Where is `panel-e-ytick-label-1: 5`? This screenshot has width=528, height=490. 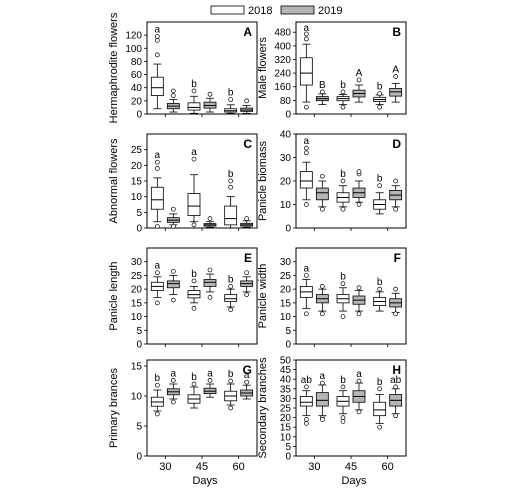 panel-e-ytick-label-1: 5 is located at coordinates (139, 331).